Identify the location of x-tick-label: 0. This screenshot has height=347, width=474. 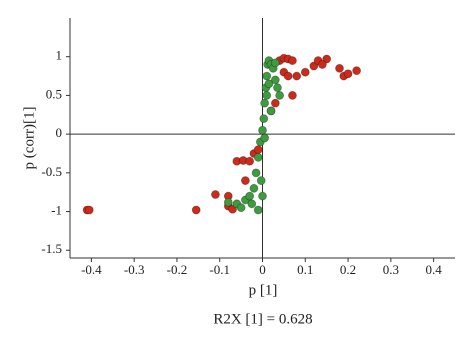
(262, 269).